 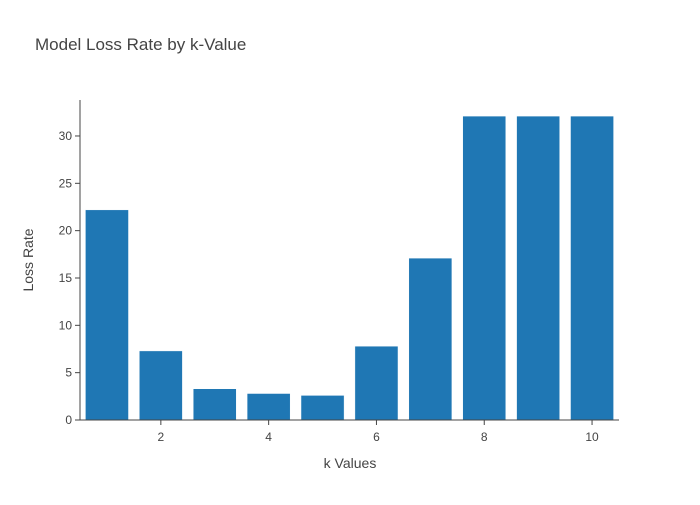 I want to click on x-tick-label: 4, so click(x=268, y=437).